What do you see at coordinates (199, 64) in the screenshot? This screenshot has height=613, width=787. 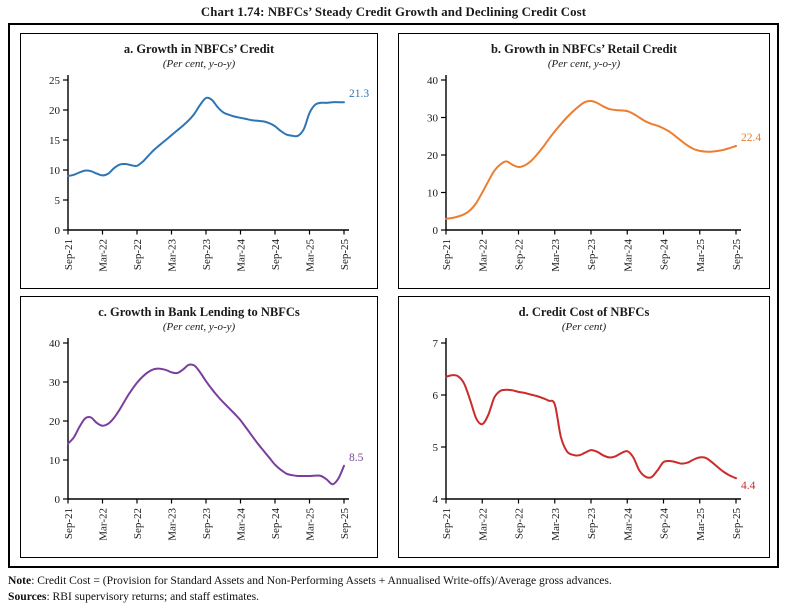 I see `panel-a-subtitle: (Per cent, y-o-y)` at bounding box center [199, 64].